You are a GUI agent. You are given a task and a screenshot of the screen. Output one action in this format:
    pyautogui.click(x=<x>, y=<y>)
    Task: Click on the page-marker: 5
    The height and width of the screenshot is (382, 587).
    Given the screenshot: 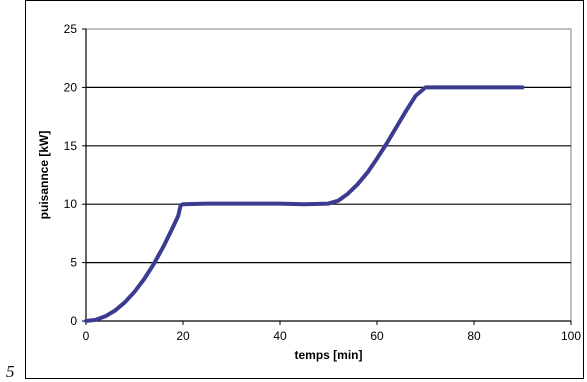 What is the action you would take?
    pyautogui.click(x=10, y=371)
    